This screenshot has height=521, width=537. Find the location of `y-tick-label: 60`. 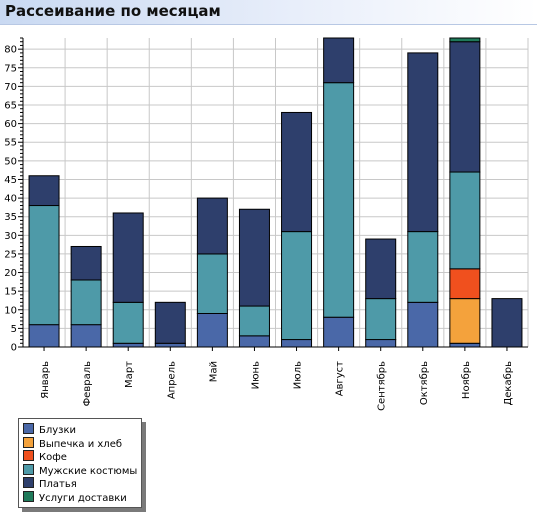

y-tick-label: 60 is located at coordinates (10, 124).